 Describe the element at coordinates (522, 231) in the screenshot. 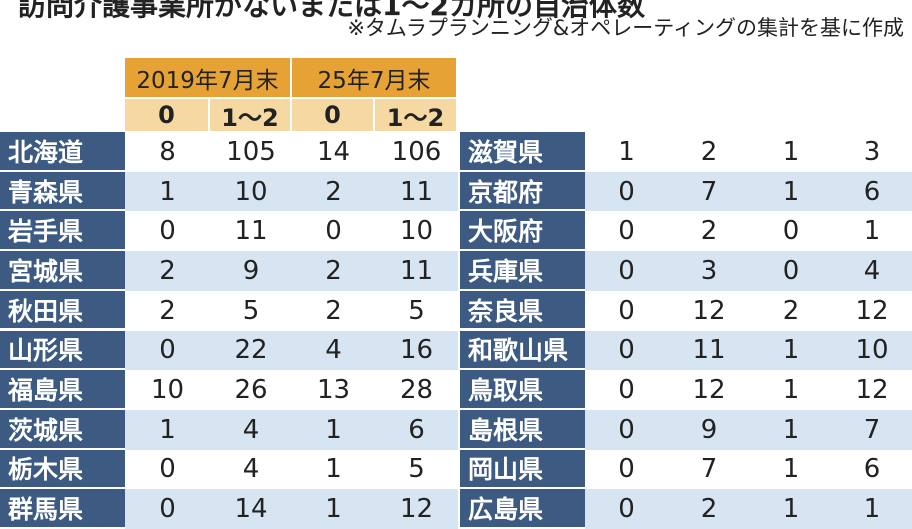

I see `prefecture: 大阪府` at that location.